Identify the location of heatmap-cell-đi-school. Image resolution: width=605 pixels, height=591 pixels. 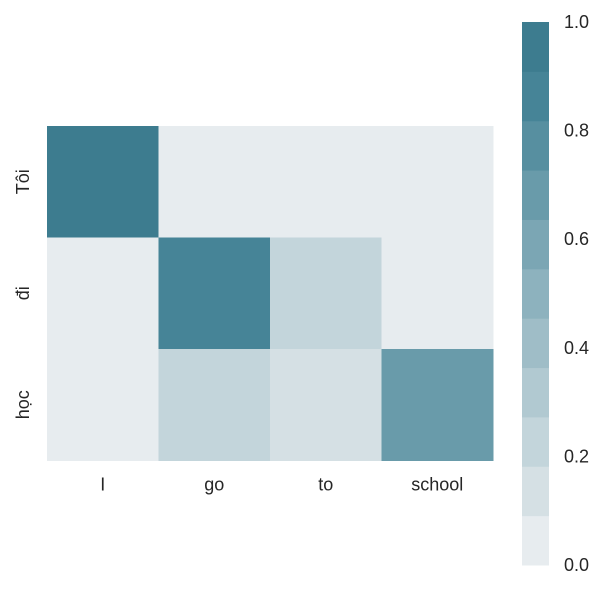
(437, 293).